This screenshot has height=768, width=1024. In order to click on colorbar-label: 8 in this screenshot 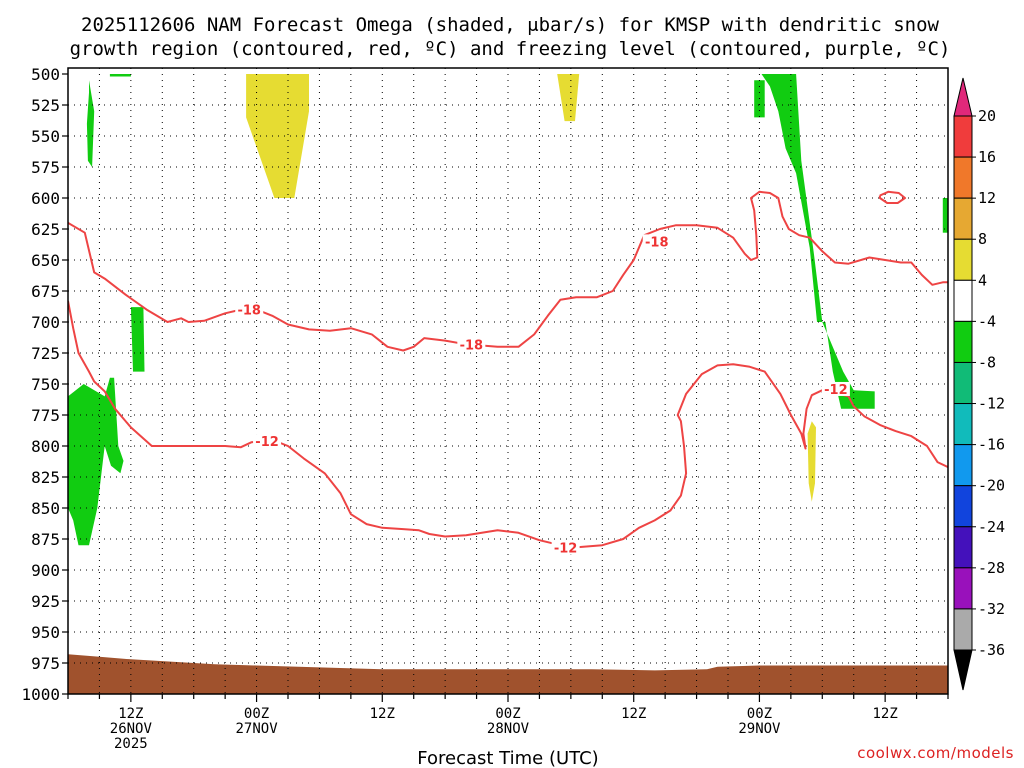, I will do `click(982, 239)`.